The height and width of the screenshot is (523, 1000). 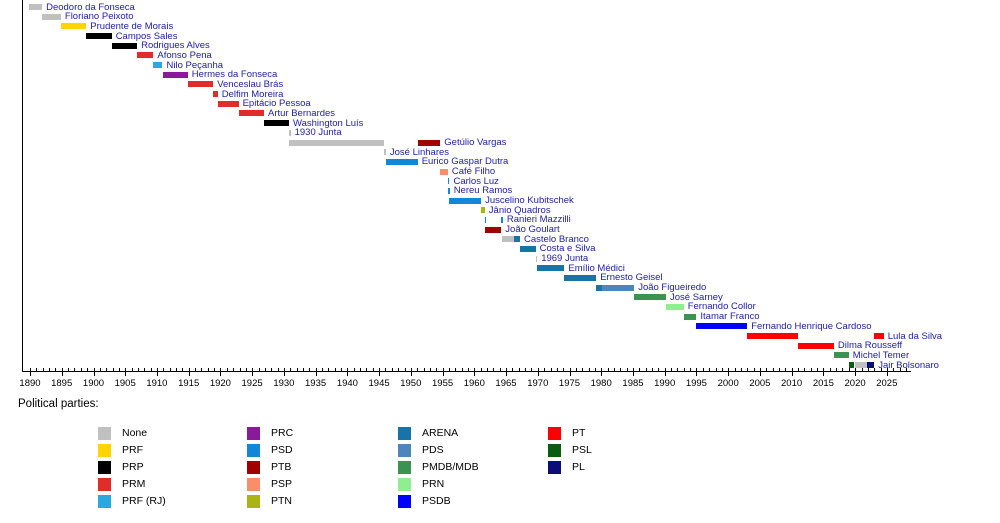 What do you see at coordinates (220, 383) in the screenshot?
I see `axis-tick-label: 1920` at bounding box center [220, 383].